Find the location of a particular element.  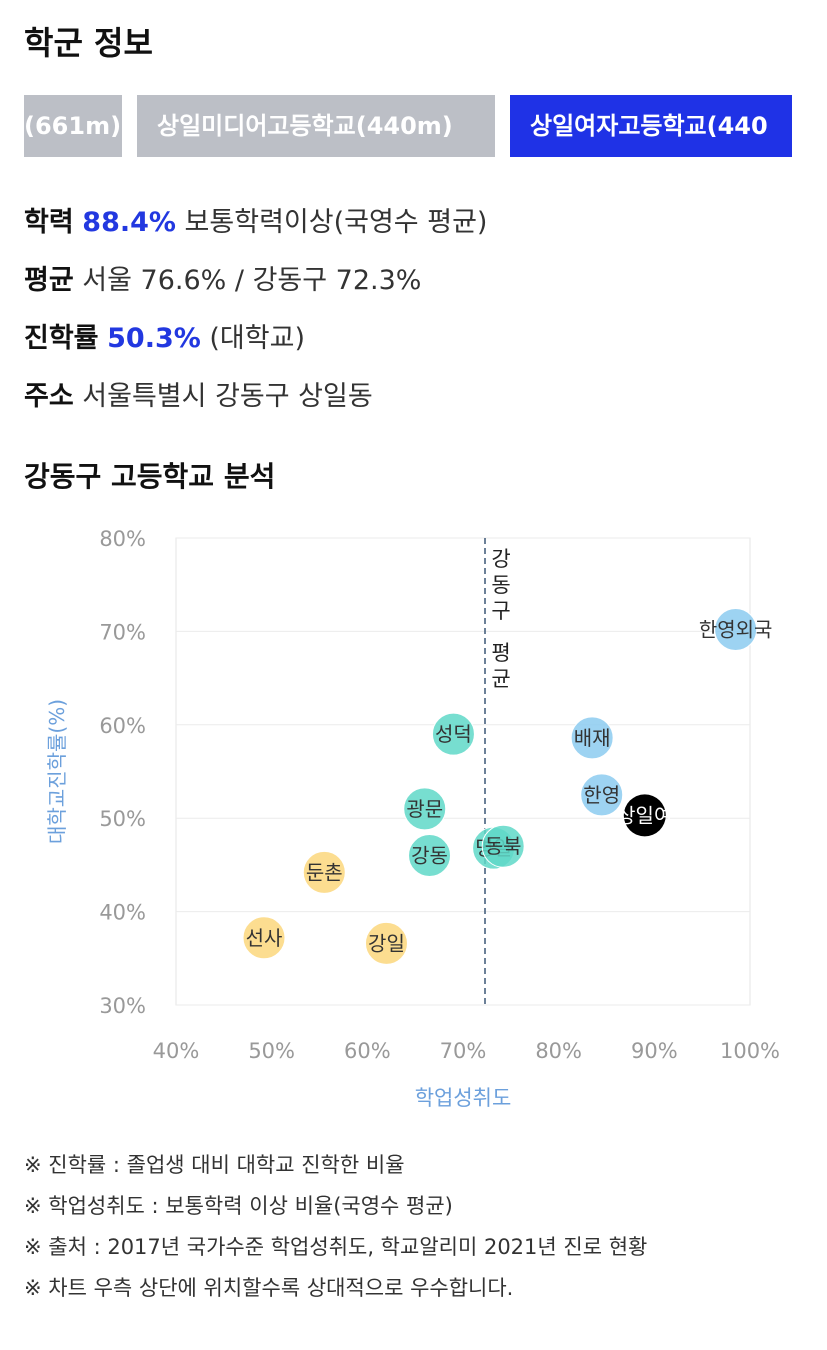

point-label: 동북 is located at coordinates (503, 846).